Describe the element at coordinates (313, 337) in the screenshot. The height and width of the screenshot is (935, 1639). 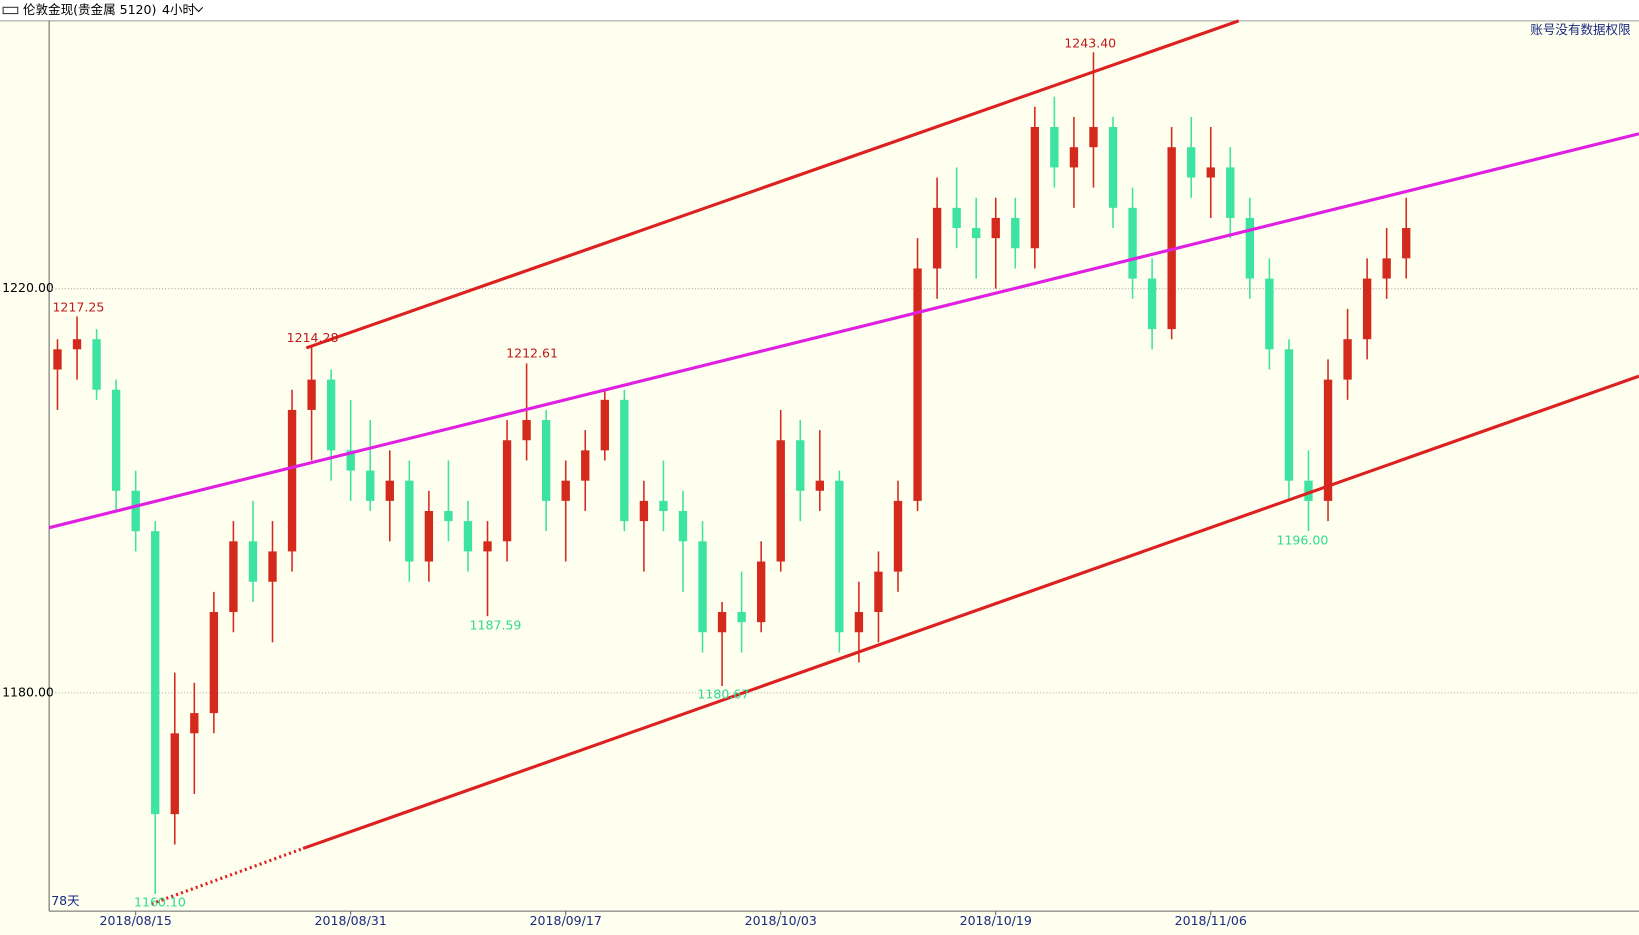
I see `high-label: 1214.28` at that location.